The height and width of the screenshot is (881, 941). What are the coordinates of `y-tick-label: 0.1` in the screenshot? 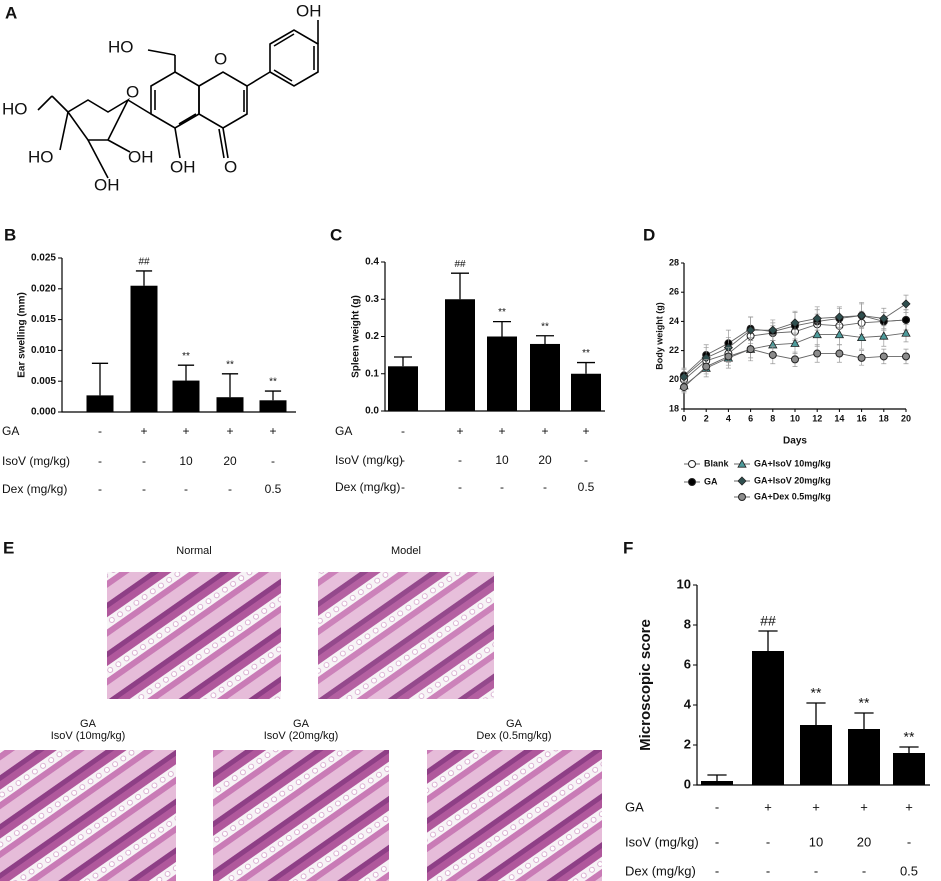 It's located at (372, 373).